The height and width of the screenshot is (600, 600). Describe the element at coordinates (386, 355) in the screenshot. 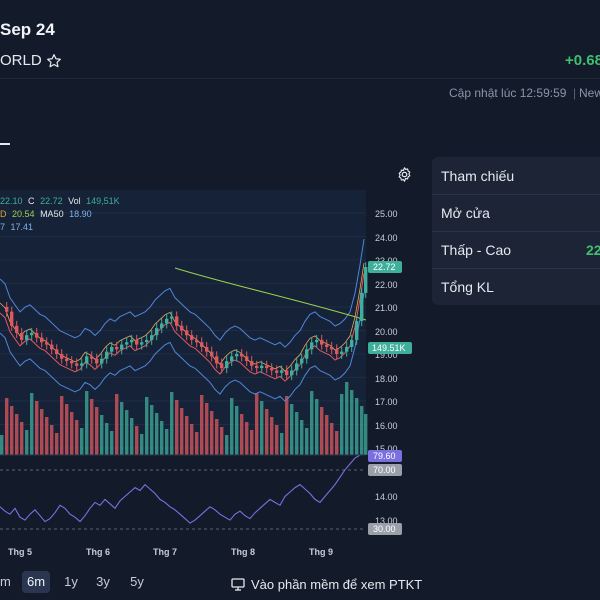

I see `price-tick: 19.00` at that location.